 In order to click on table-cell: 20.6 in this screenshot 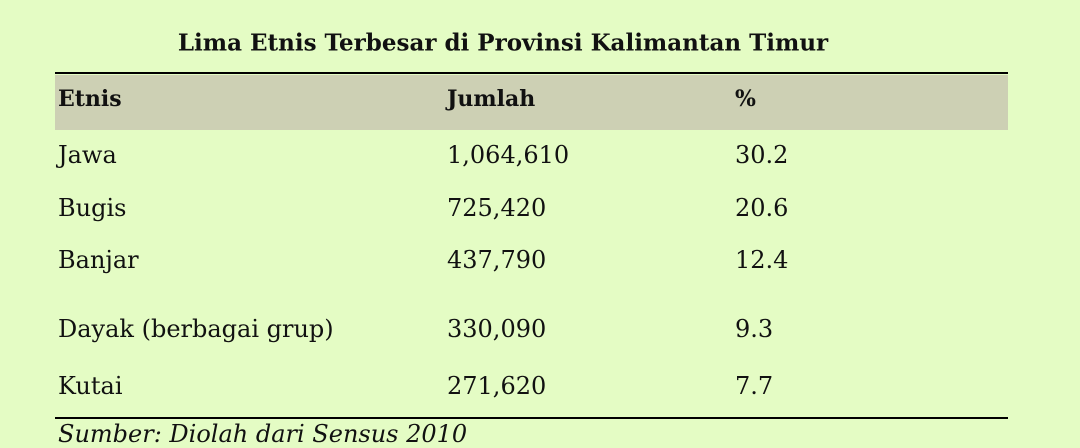, I will do `click(762, 208)`.